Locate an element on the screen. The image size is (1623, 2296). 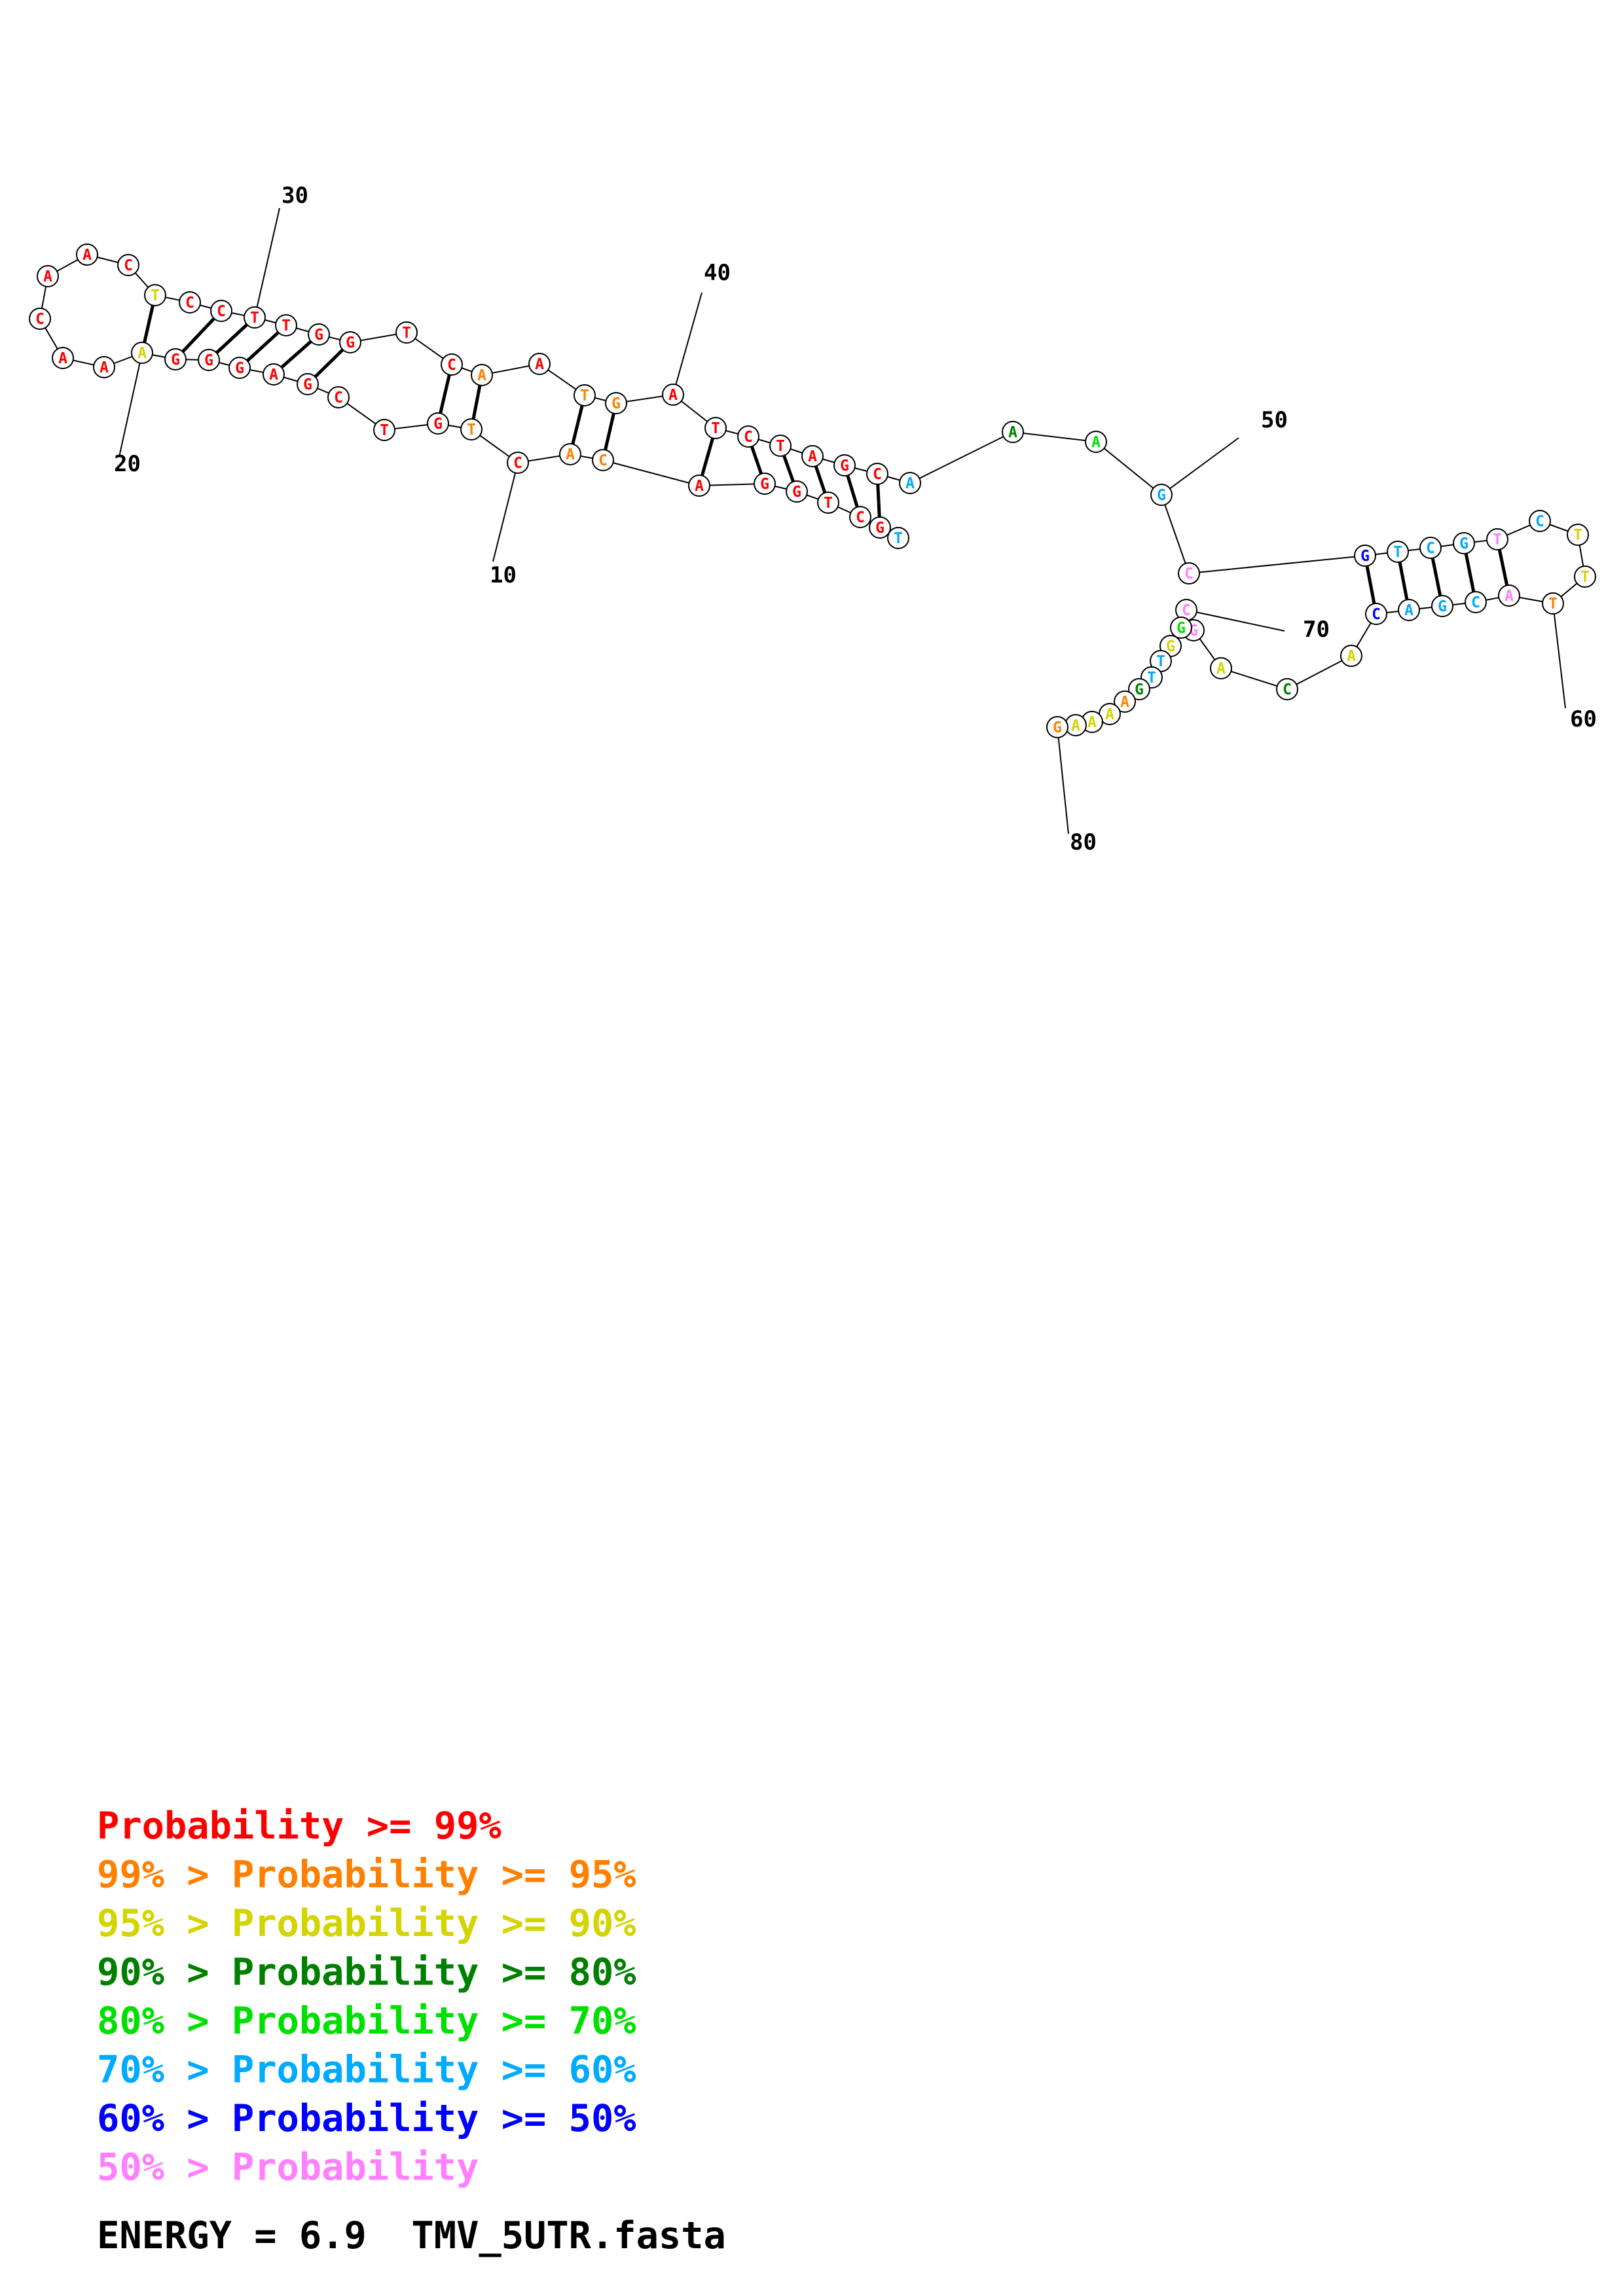
nucleotide-58: T is located at coordinates (1578, 535).